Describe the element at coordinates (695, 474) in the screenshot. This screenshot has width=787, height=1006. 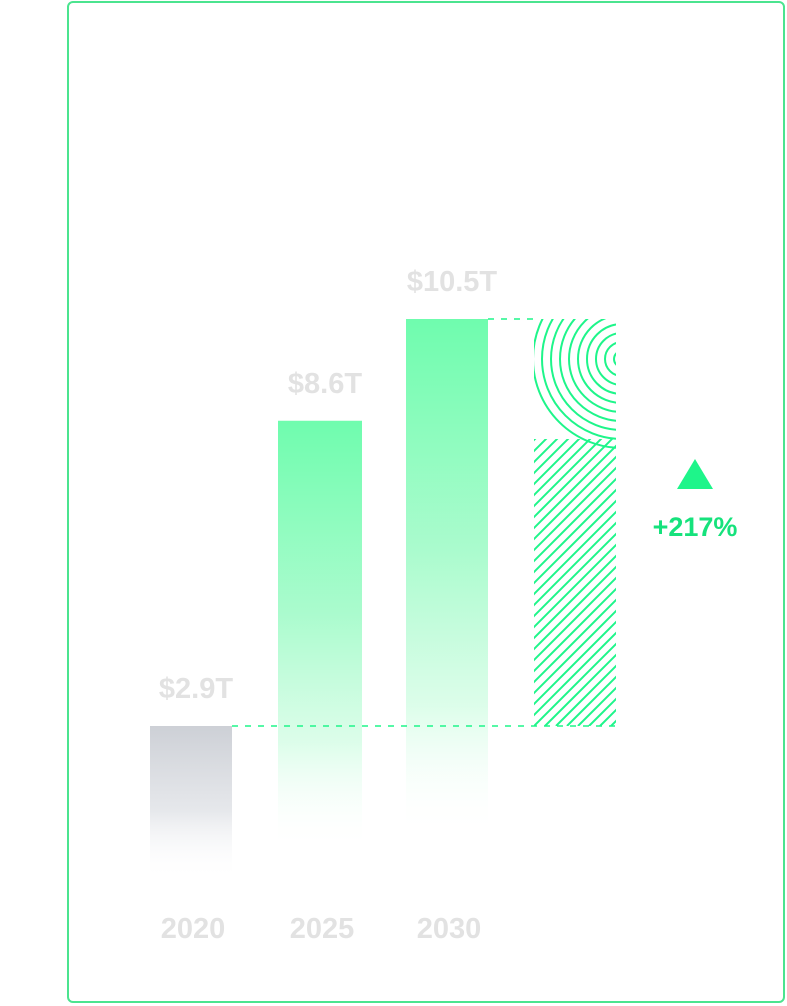
I see `growth-up-arrow-icon` at that location.